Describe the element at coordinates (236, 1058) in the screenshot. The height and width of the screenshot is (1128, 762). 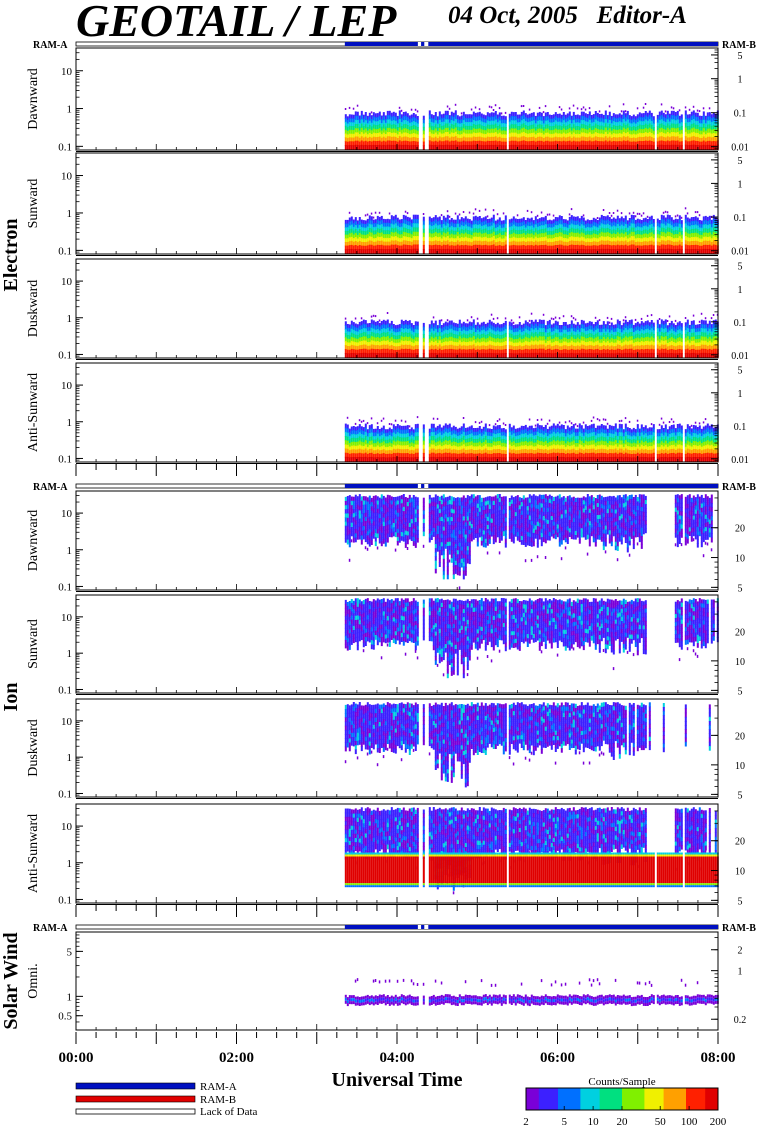
I see `x-tick-label: 02:00` at that location.